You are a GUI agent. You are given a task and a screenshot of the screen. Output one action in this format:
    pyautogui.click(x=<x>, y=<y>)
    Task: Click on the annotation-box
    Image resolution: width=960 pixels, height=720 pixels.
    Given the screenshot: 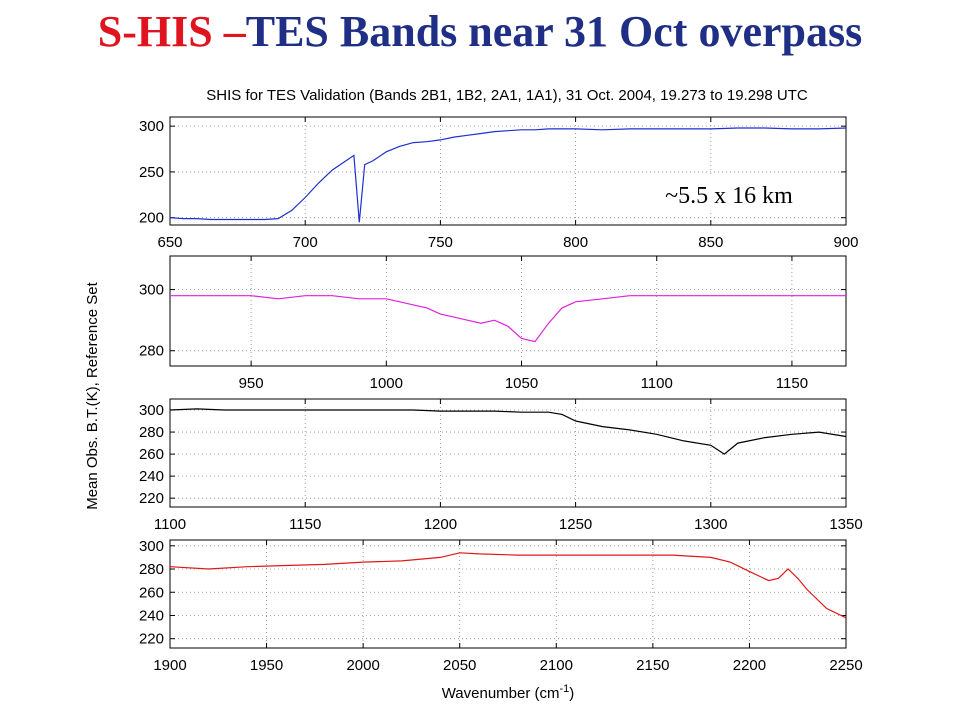 What is the action you would take?
    pyautogui.click(x=729, y=194)
    